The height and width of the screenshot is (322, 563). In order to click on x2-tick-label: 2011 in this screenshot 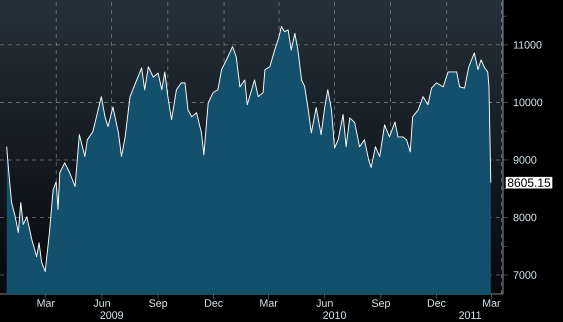, I will do `click(470, 315)`.